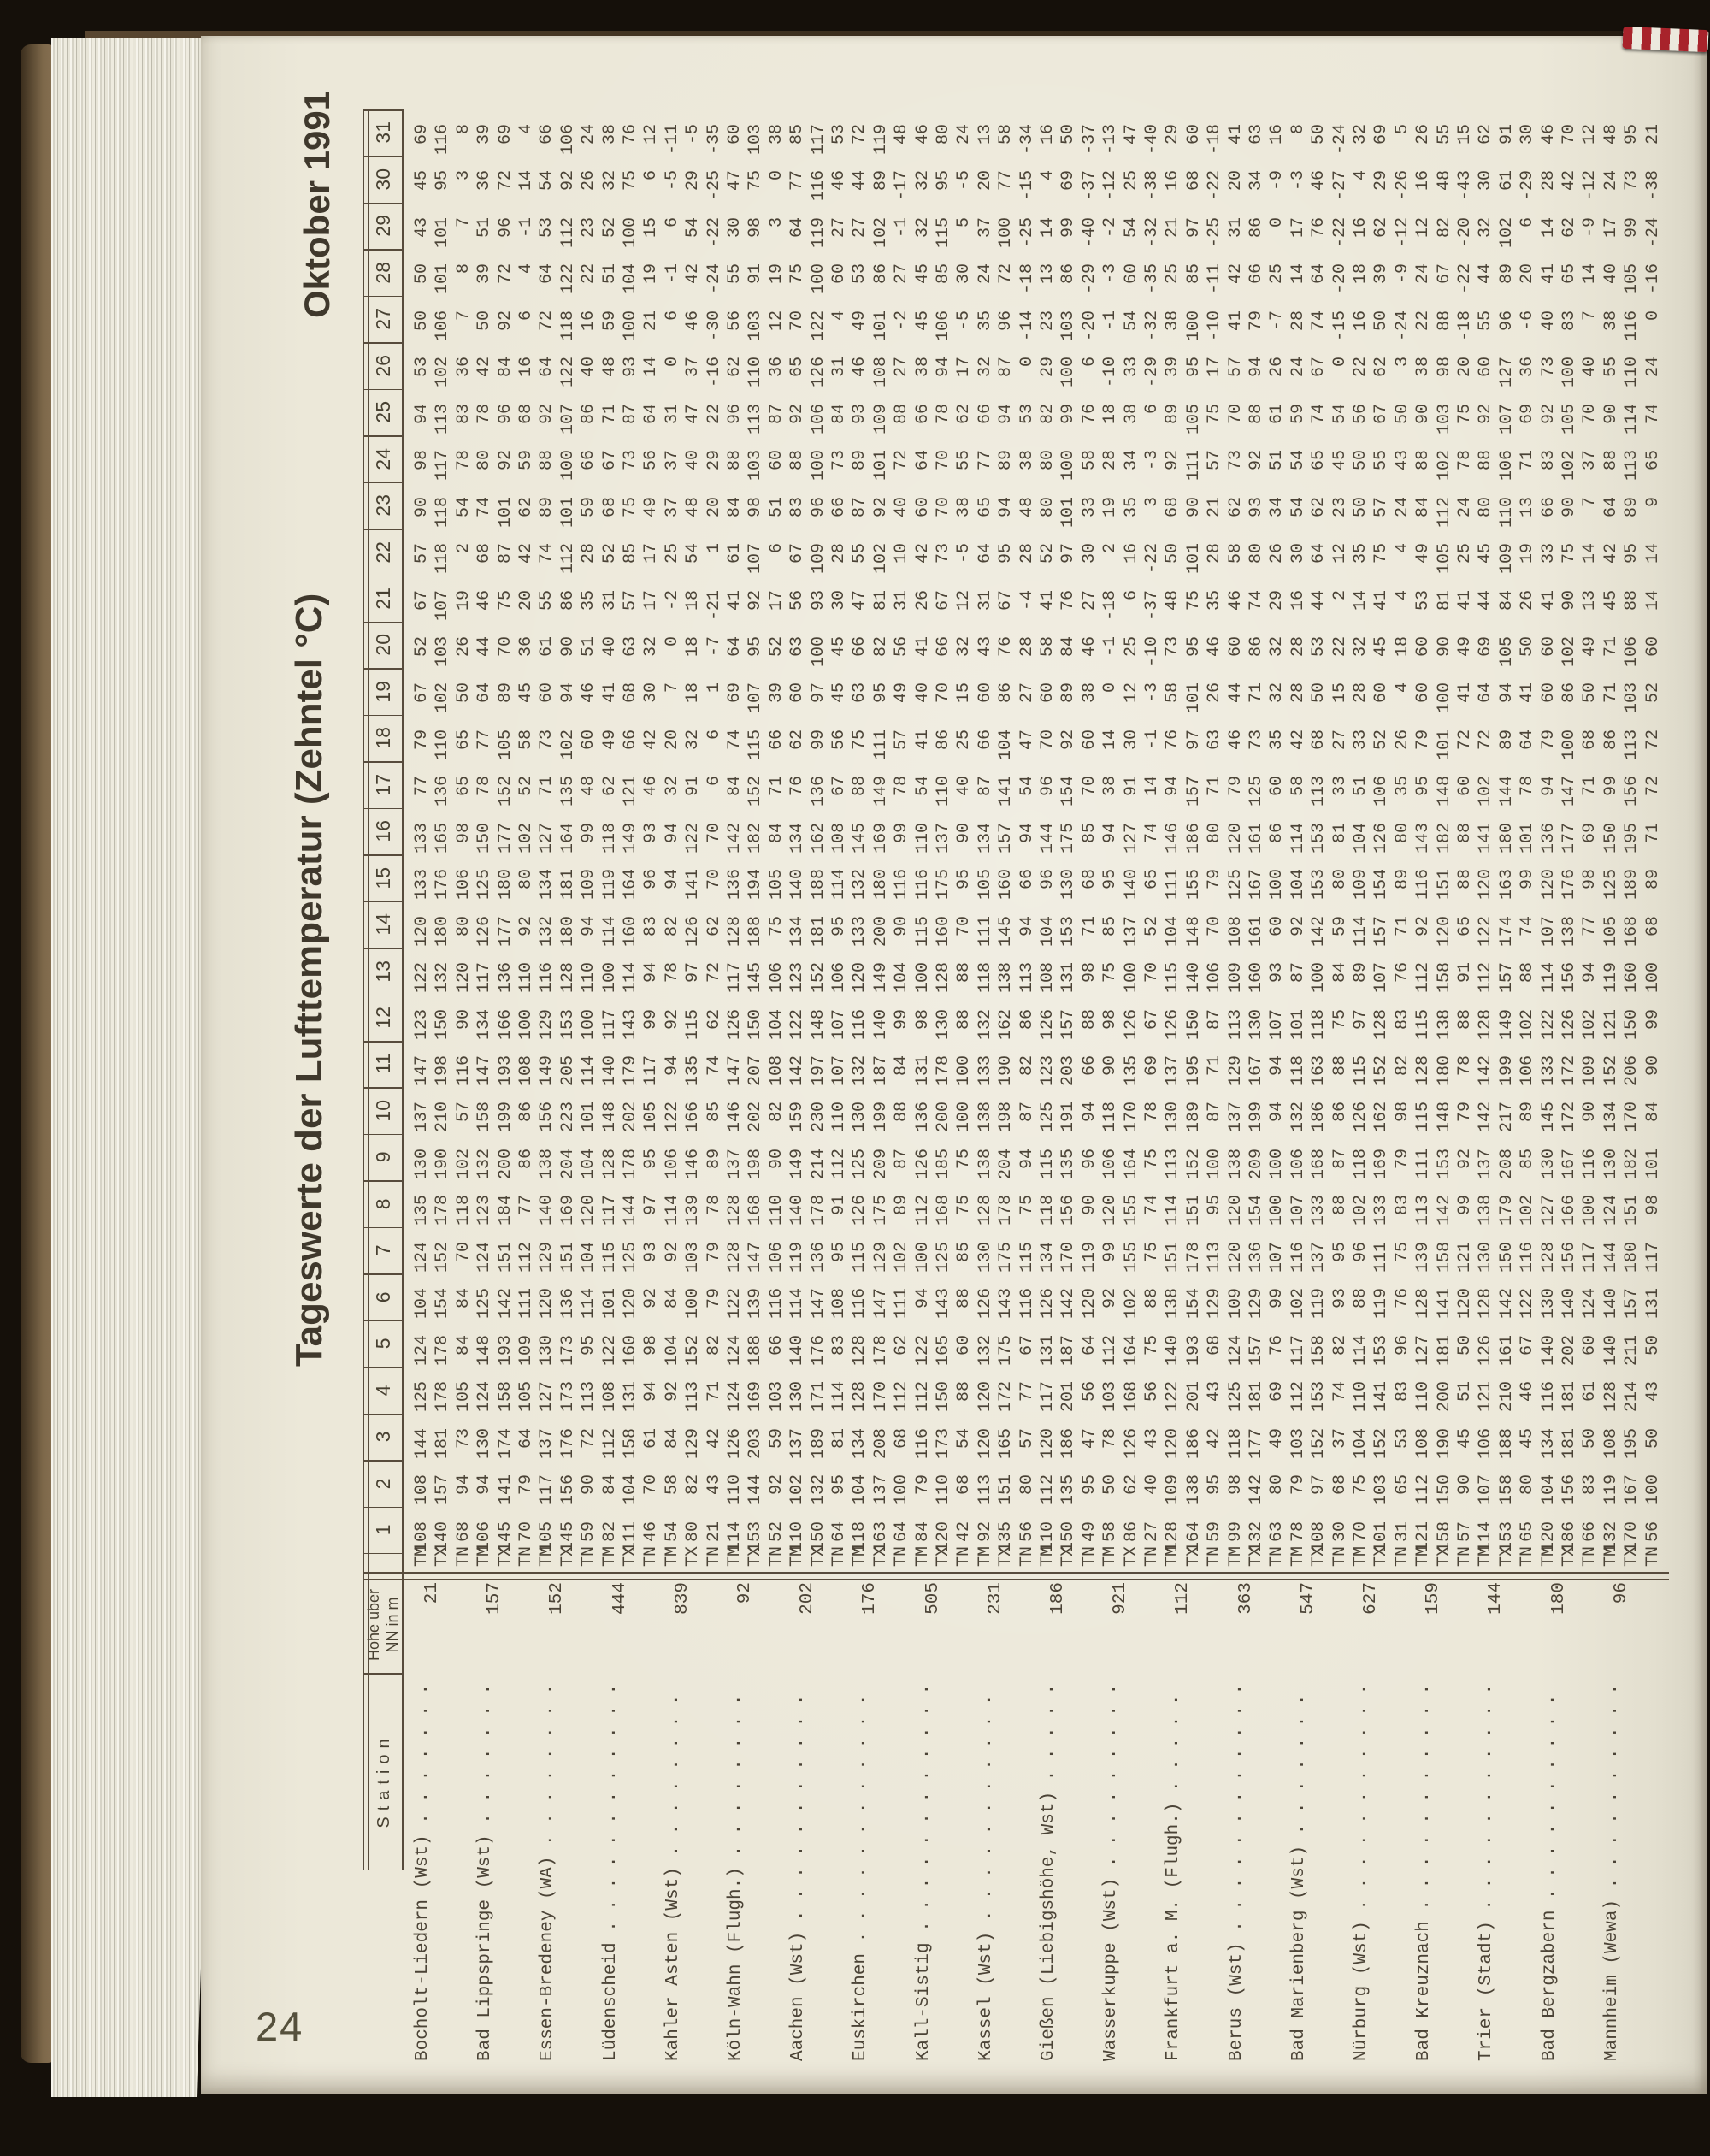 The height and width of the screenshot is (2156, 1710). Describe the element at coordinates (964, 288) in the screenshot. I see `temp-cell: 30` at that location.